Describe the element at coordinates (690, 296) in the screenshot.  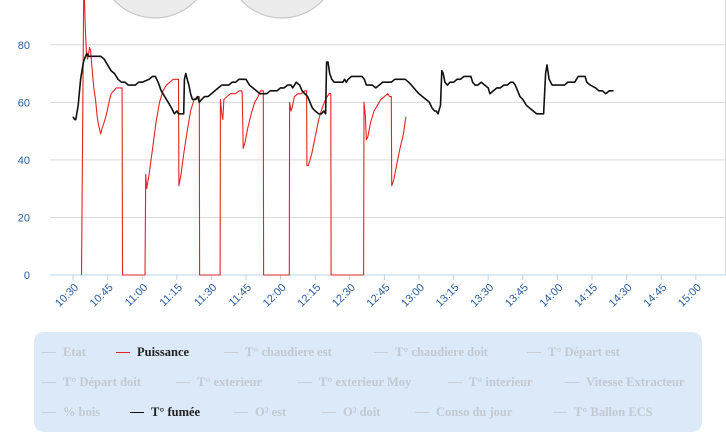
I see `x-tick-label: 15:00` at that location.